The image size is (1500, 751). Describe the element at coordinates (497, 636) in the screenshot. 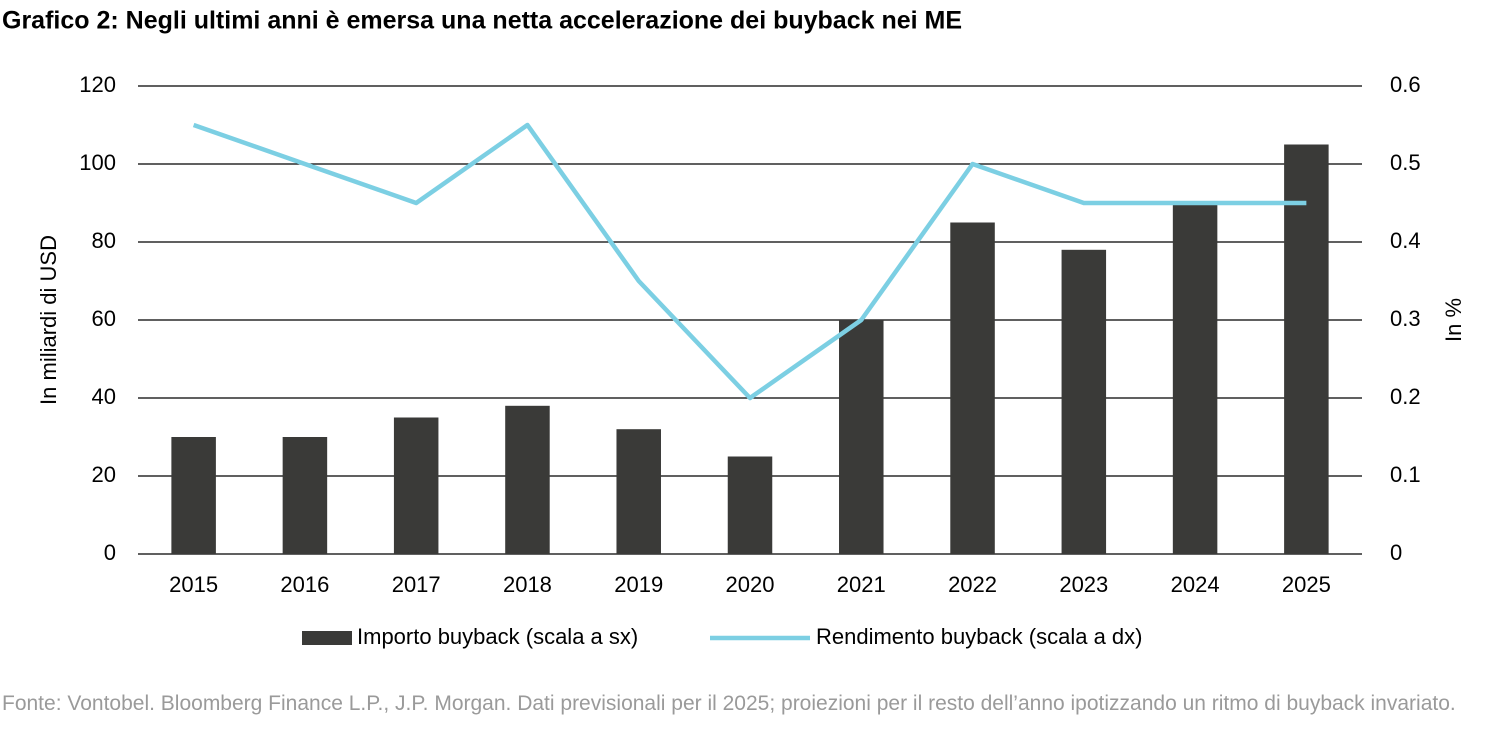

I see `legend-label: Importo buyback (scala a sx)` at that location.